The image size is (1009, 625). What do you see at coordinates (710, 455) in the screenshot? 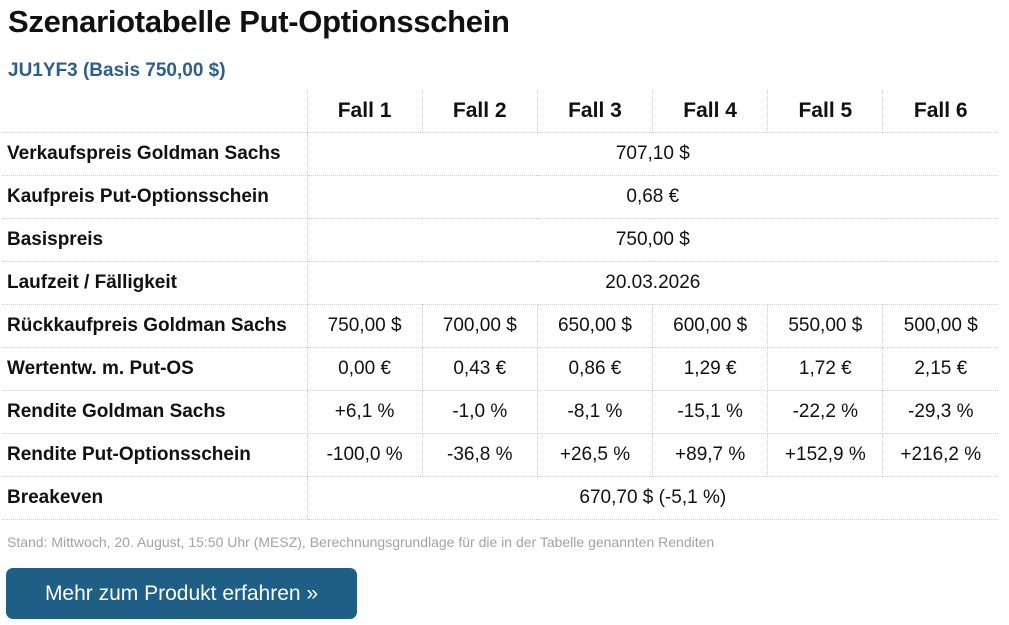
I see `value-cell: +89,7 %` at bounding box center [710, 455].